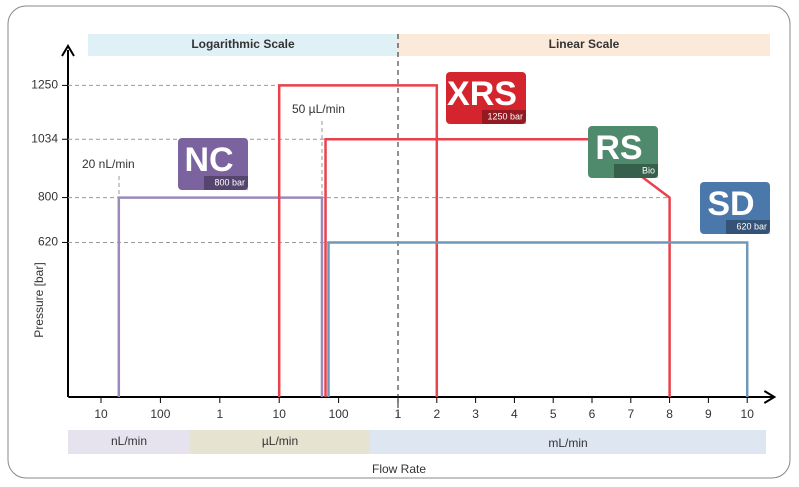 The image size is (799, 487). Describe the element at coordinates (108, 164) in the screenshot. I see `annotation: 20 nL/min` at that location.